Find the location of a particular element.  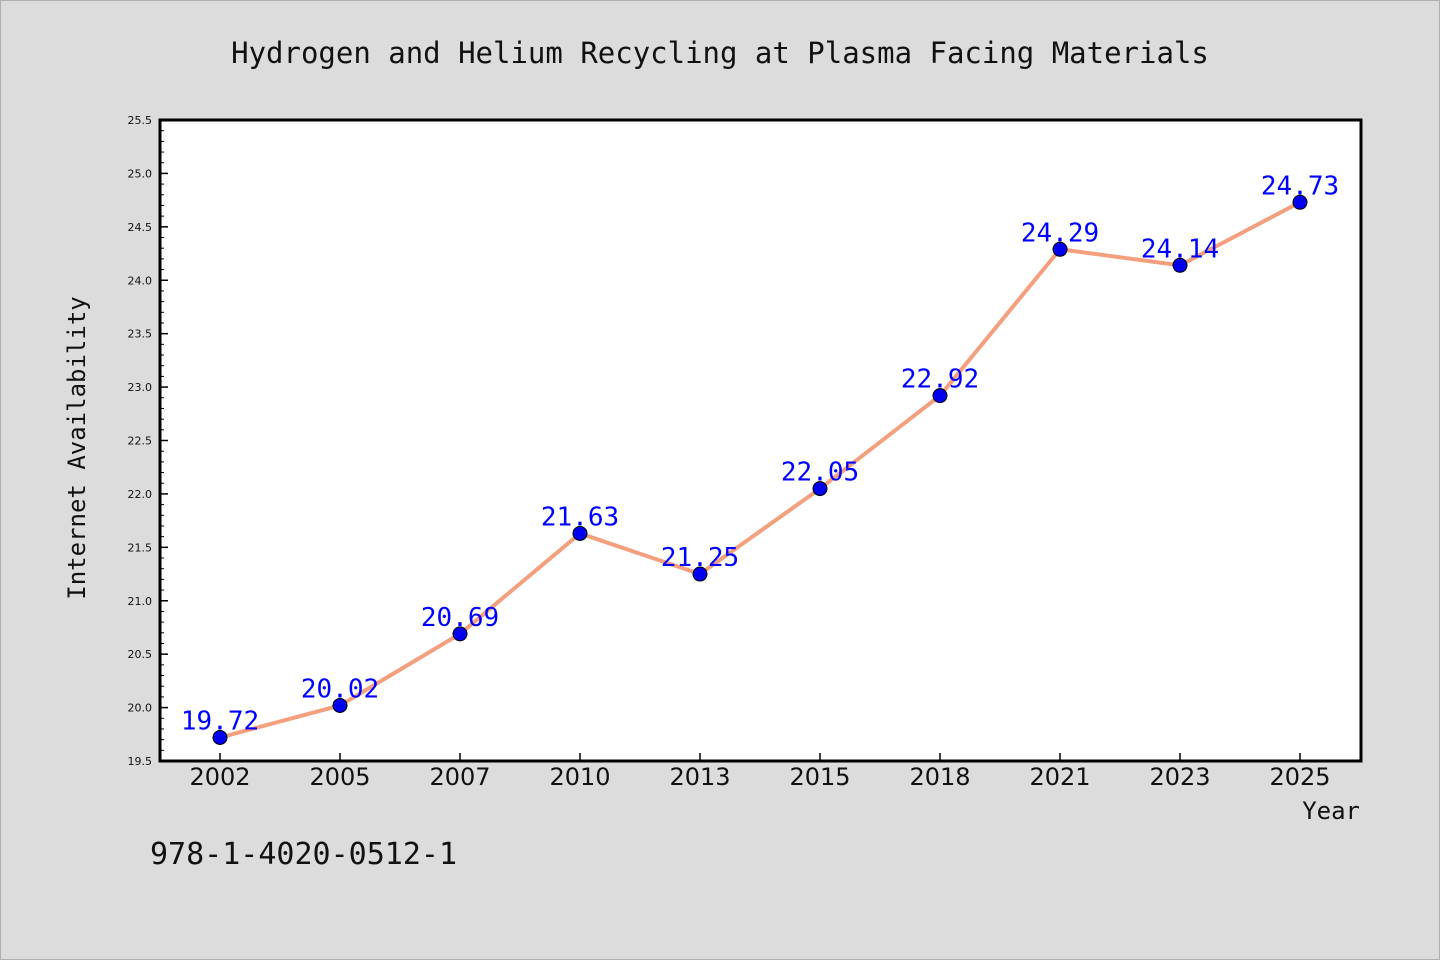

x-tick-label: 2013 is located at coordinates (699, 777).